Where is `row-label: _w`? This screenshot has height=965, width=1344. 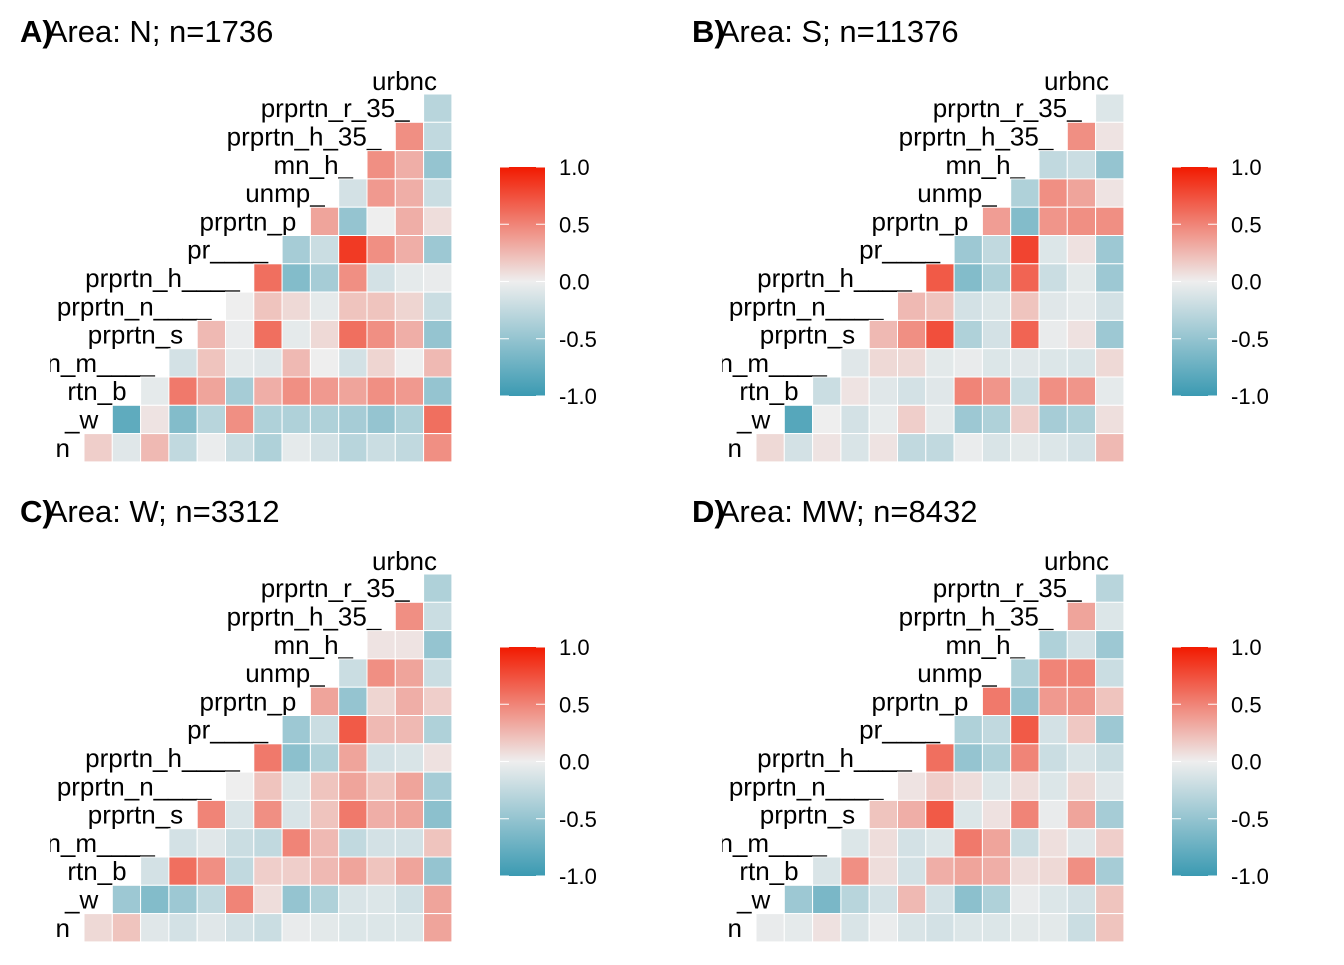
row-label: _w is located at coordinates (81, 419).